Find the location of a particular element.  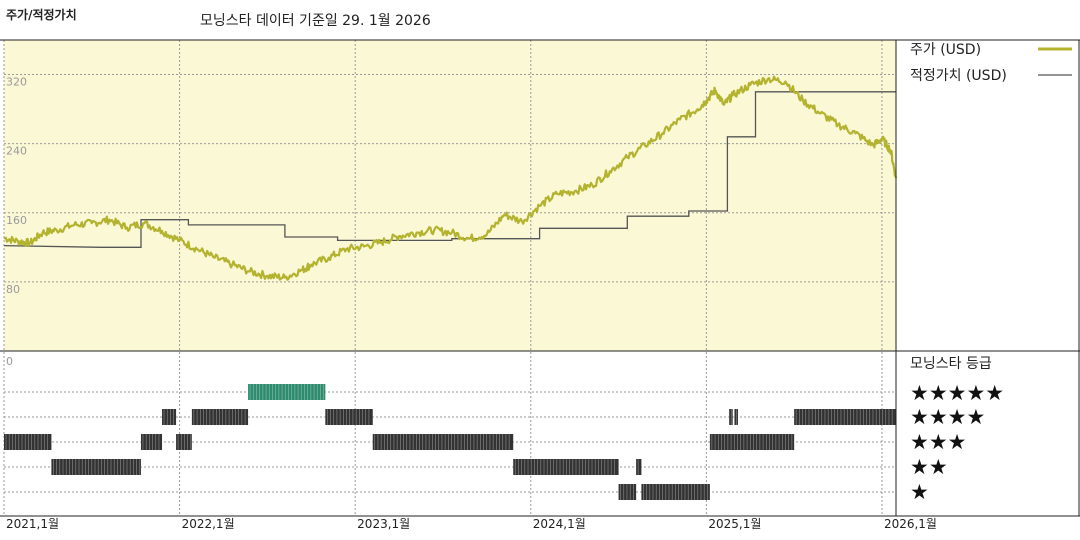

x-tick-label-3: 2024,1월 is located at coordinates (559, 524).